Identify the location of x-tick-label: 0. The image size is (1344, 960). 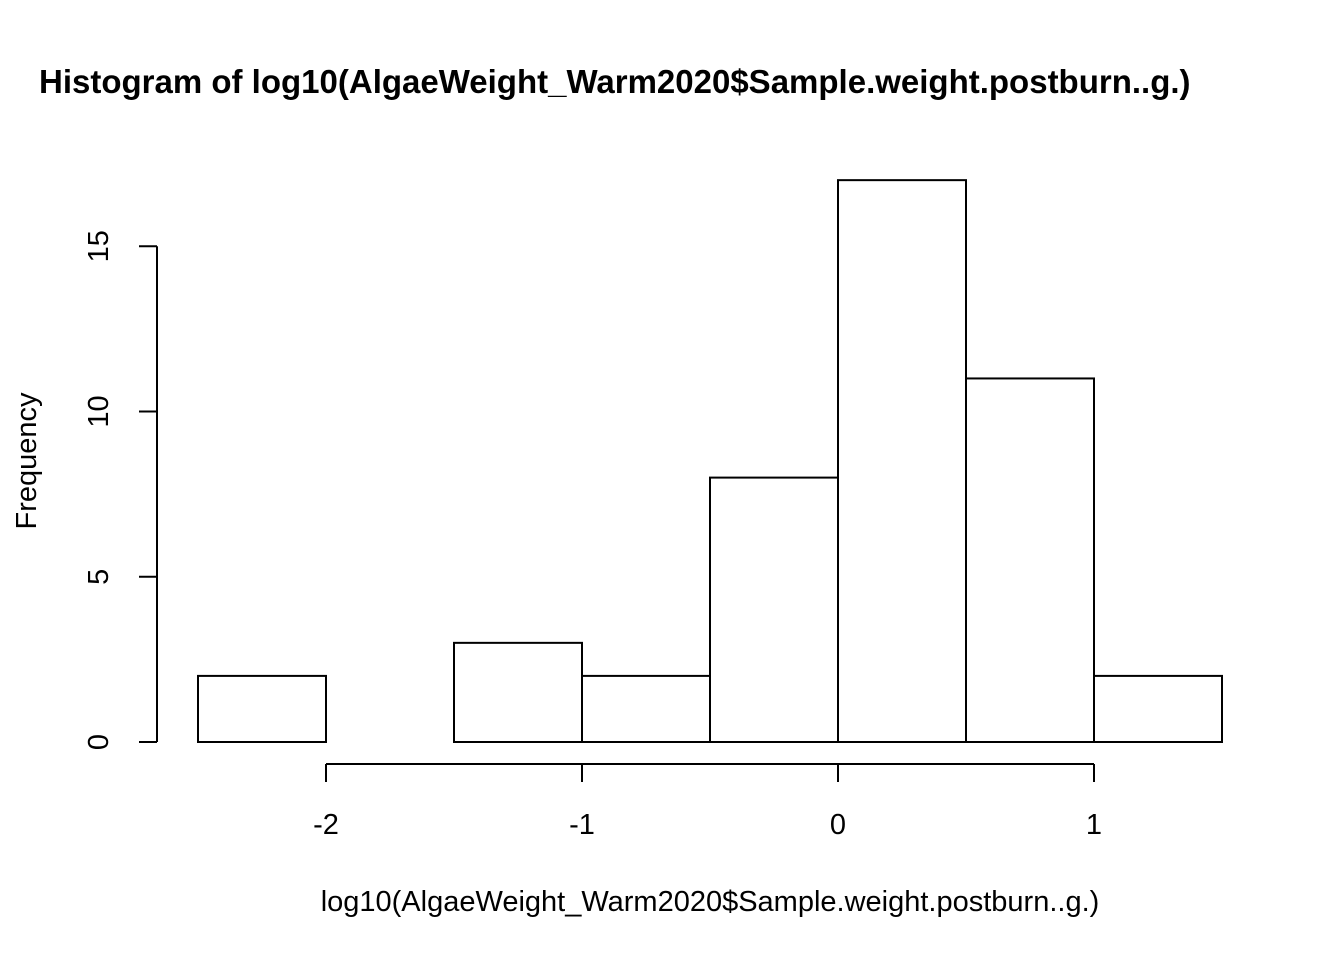
(838, 825).